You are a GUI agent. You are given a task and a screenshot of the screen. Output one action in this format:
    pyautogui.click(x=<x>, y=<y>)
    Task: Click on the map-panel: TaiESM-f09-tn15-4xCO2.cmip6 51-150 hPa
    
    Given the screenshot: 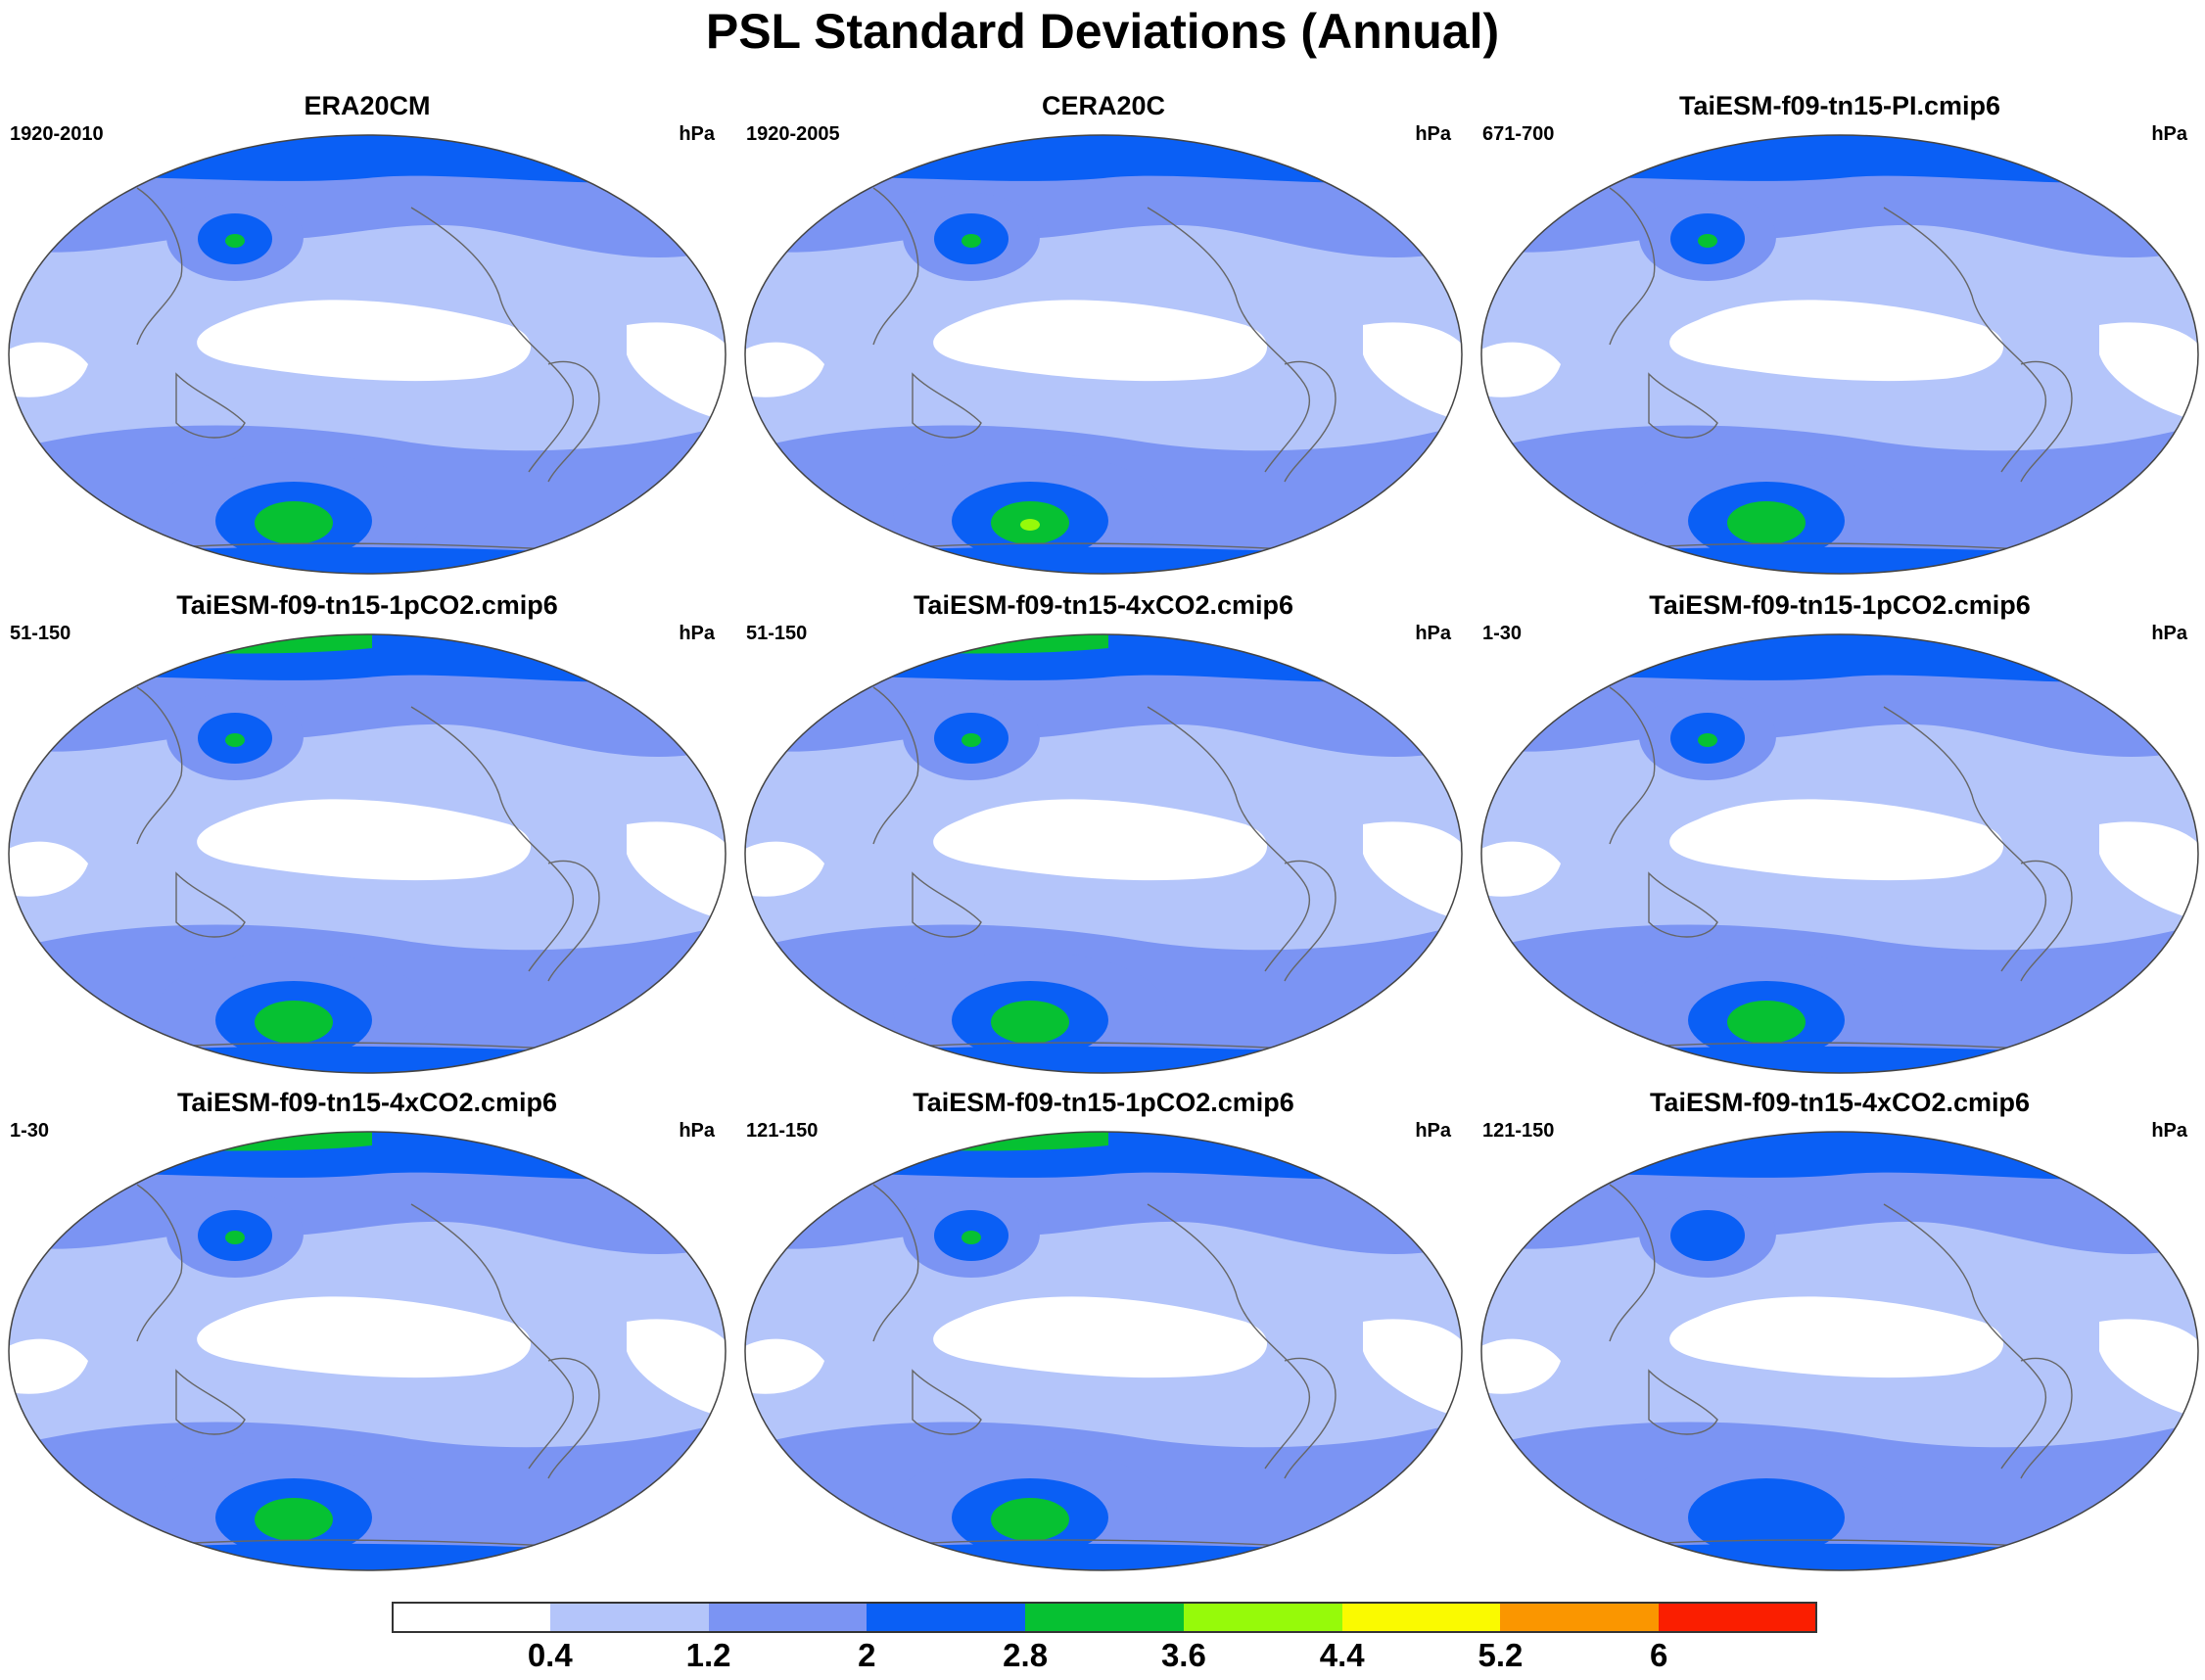 What is the action you would take?
    pyautogui.click(x=1104, y=839)
    